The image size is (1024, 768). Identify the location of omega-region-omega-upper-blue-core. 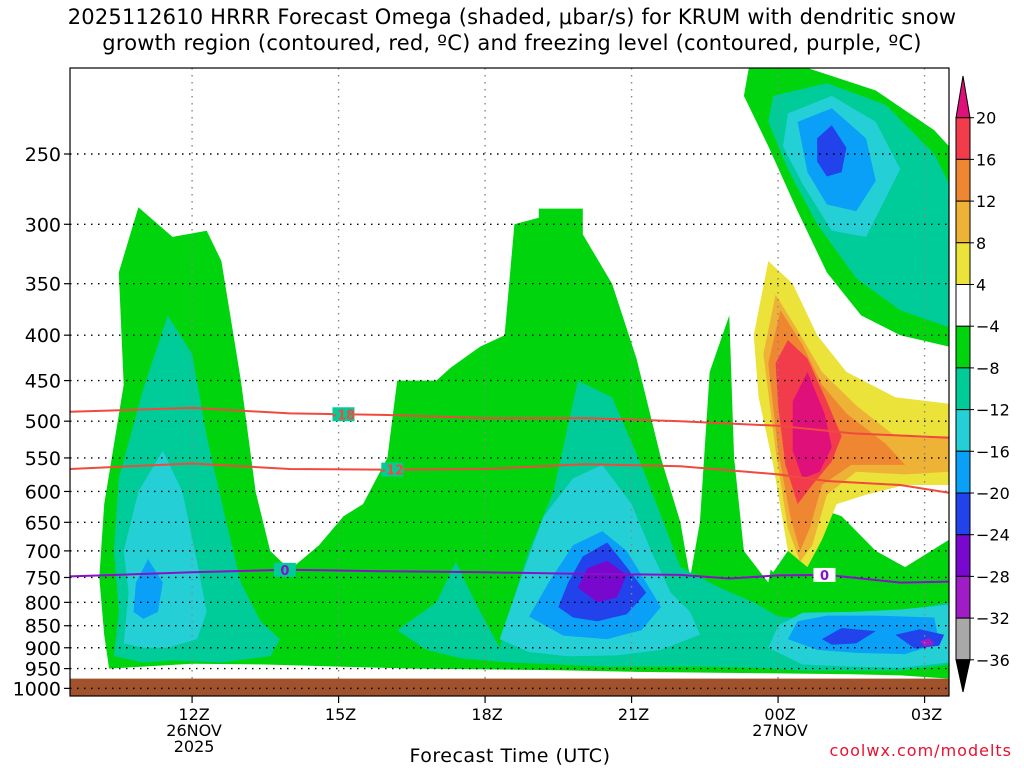
(832, 151).